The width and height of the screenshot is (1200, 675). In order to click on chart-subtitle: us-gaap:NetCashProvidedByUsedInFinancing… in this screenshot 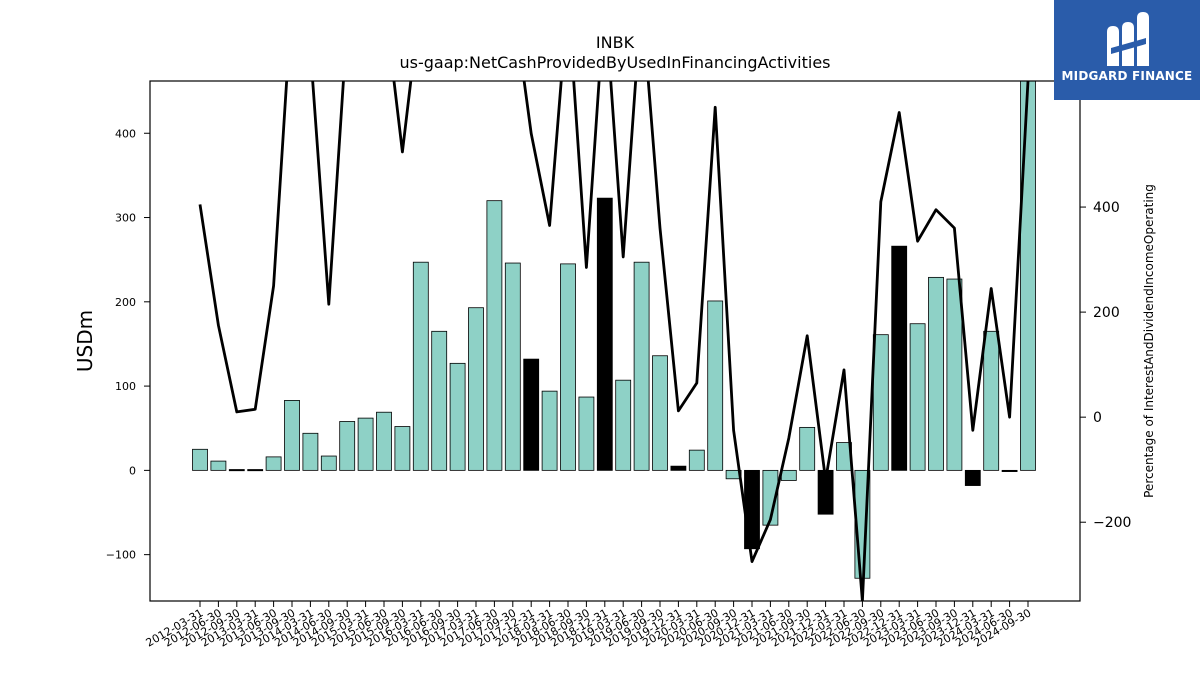, I will do `click(614, 62)`.